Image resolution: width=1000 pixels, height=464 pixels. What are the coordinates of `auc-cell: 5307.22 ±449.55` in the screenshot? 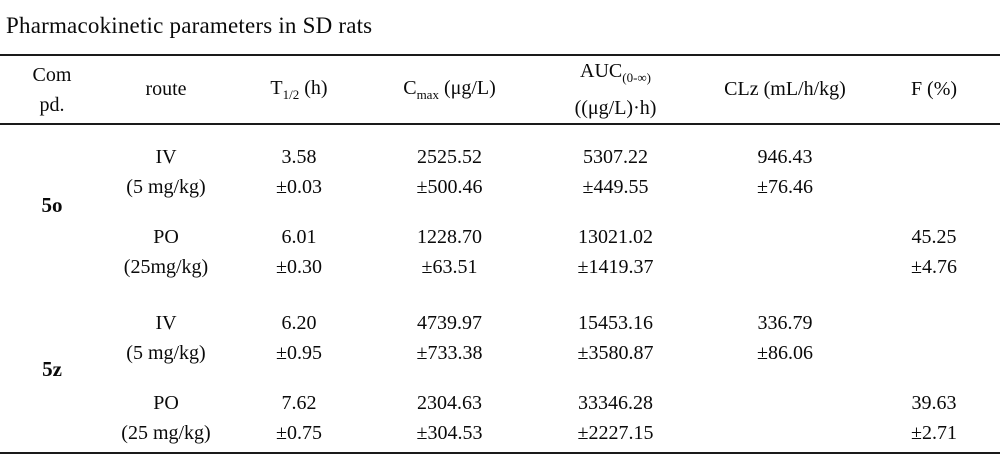 It's located at (615, 163).